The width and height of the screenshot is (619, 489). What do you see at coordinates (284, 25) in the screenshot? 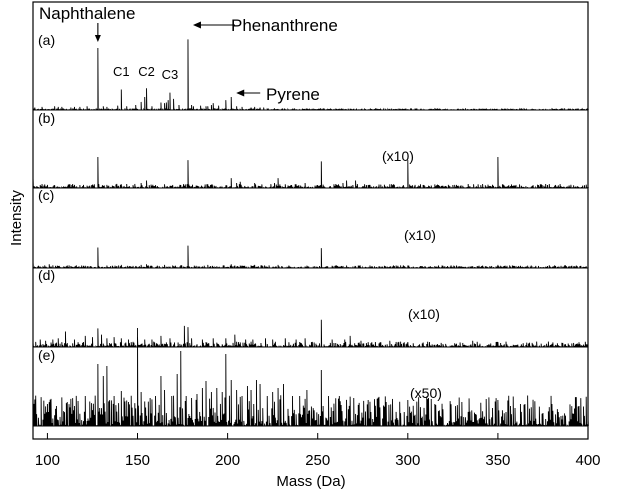
I see `phenanthrene-label: Phenanthrene` at bounding box center [284, 25].